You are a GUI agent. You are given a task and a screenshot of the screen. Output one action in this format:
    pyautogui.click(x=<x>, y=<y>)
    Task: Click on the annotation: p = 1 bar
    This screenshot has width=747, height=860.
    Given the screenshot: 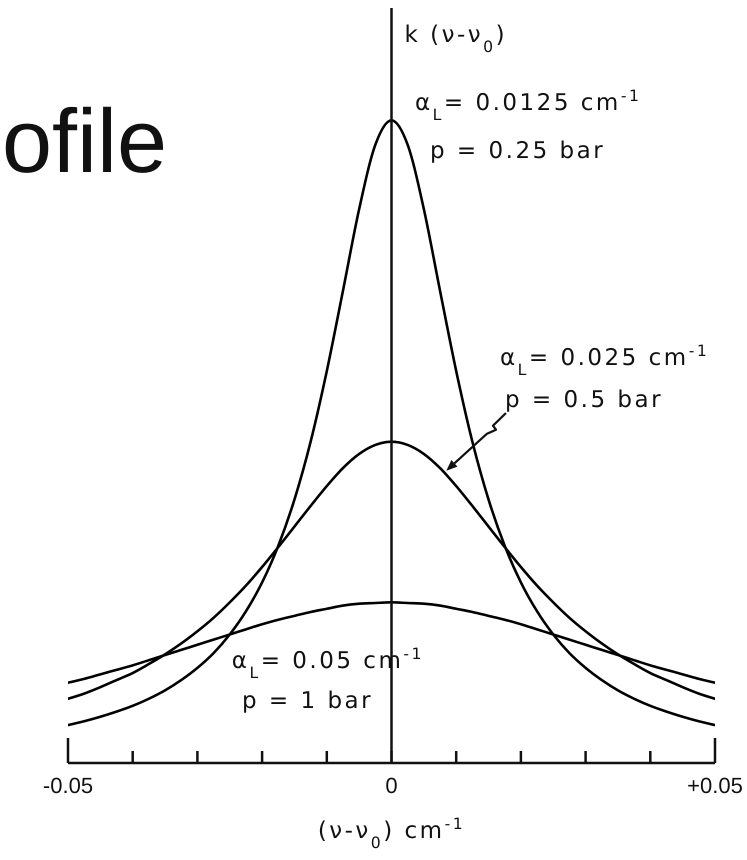 What is the action you would take?
    pyautogui.click(x=308, y=701)
    